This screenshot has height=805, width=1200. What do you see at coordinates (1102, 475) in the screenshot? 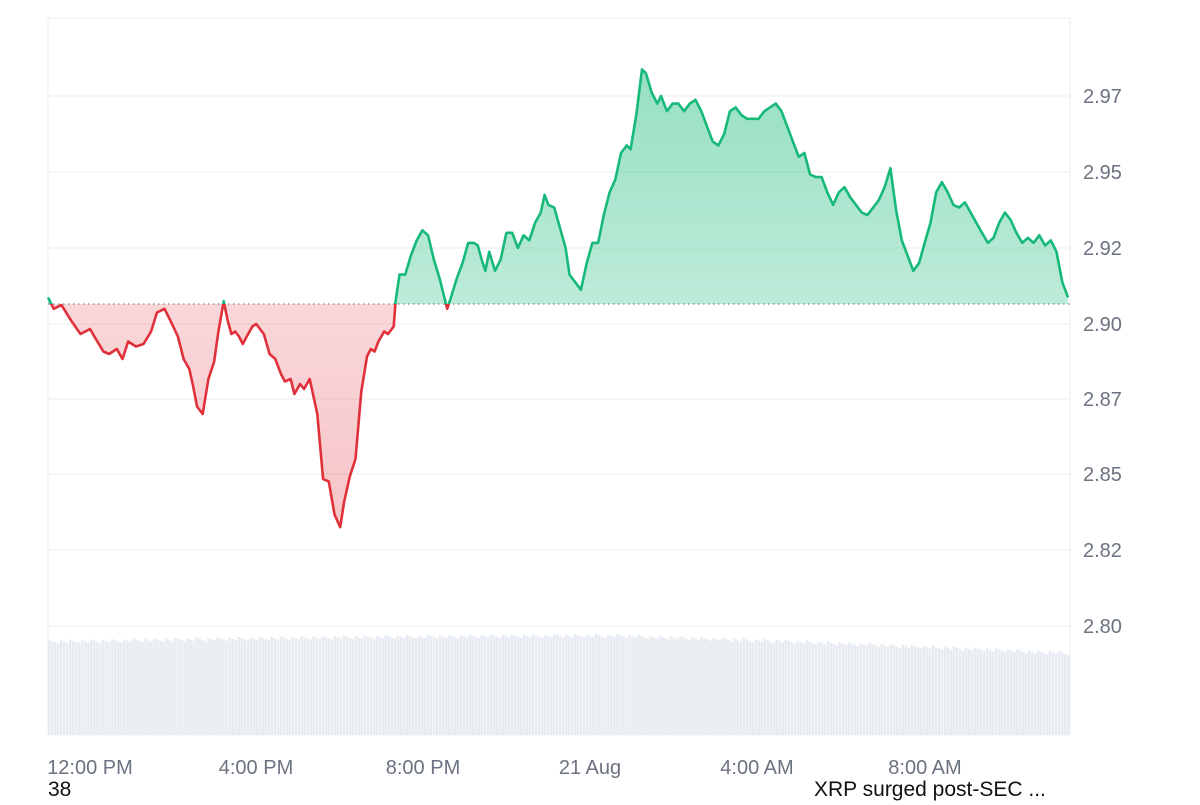
I see `y-tick-label: 2.85` at bounding box center [1102, 475].